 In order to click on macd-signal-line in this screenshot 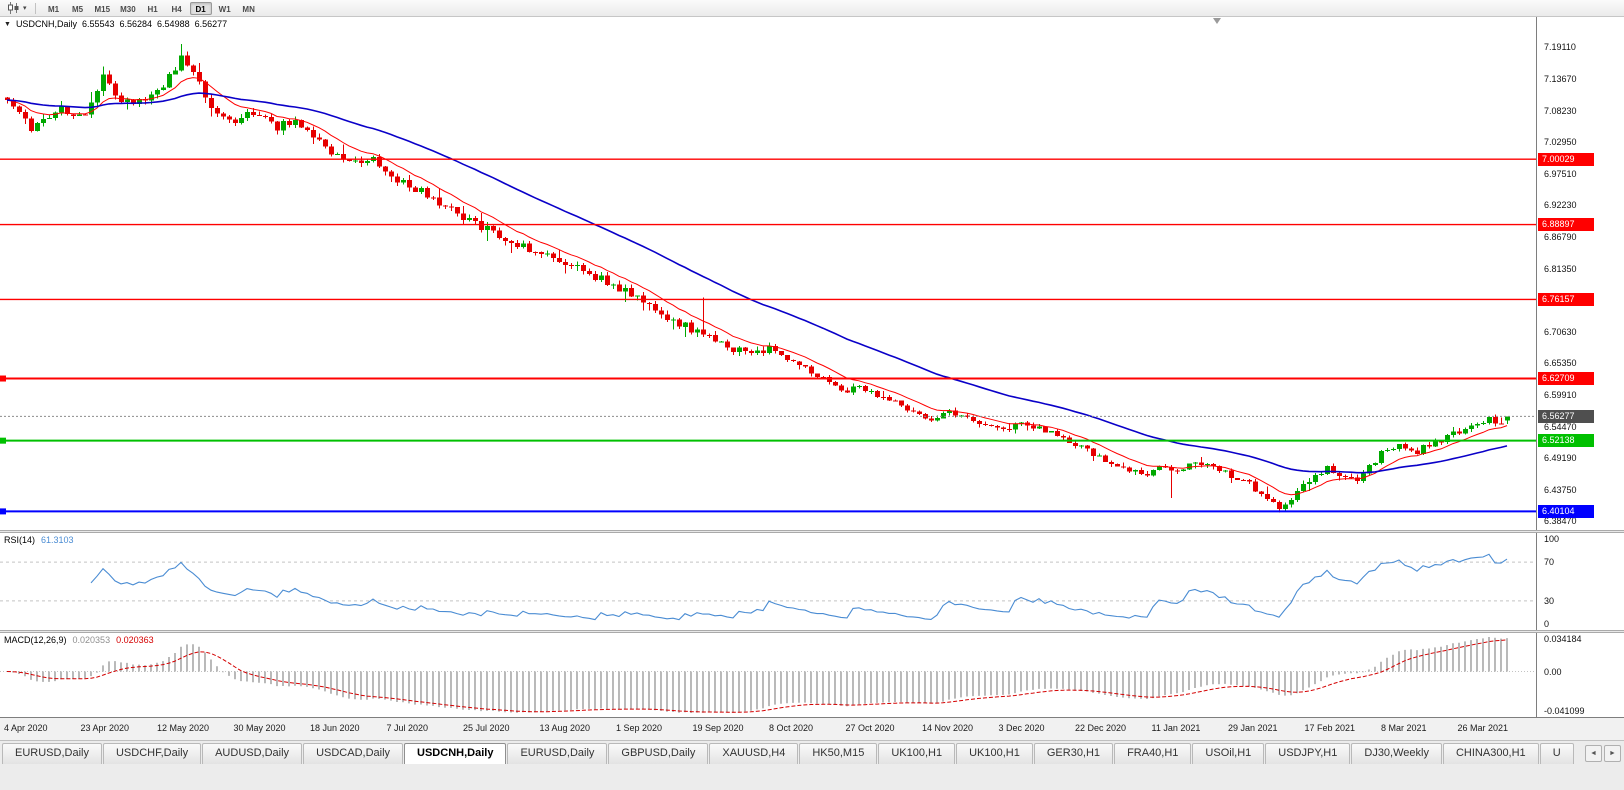, I will do `click(757, 676)`.